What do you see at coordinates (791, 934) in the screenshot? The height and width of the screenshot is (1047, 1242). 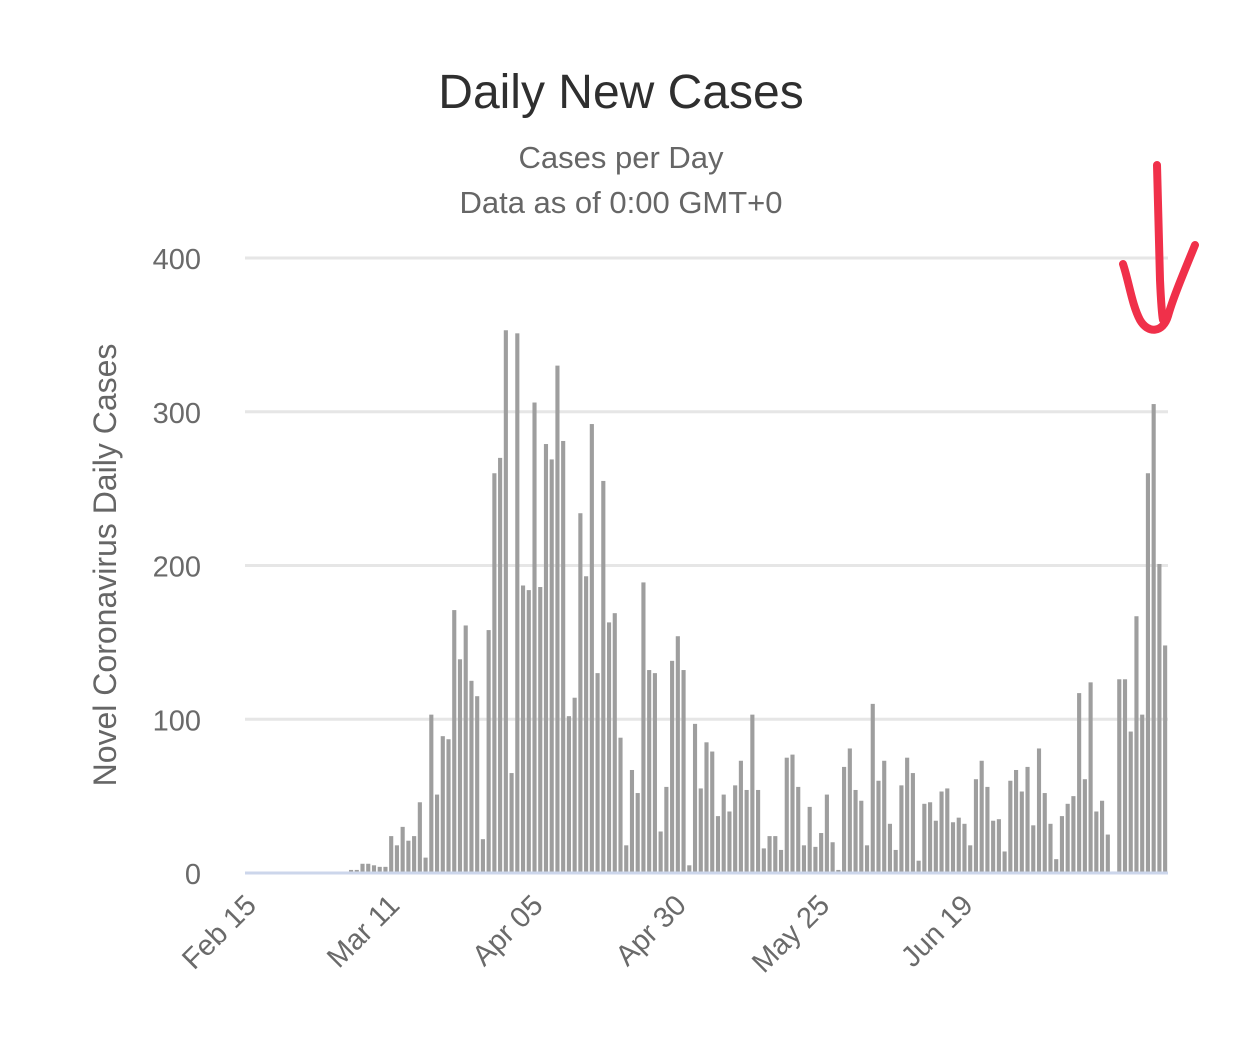 I see `x-tick-label: May 25` at bounding box center [791, 934].